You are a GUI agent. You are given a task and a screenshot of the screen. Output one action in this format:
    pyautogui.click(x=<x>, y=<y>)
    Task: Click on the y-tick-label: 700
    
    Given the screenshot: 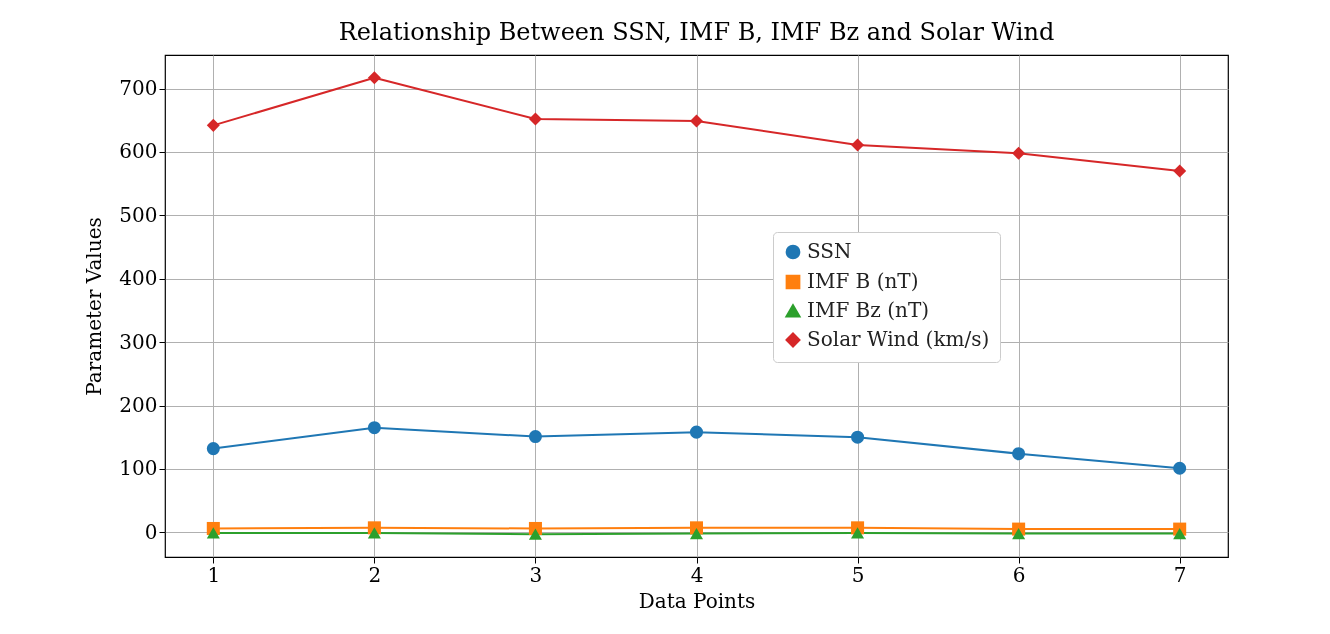 What is the action you would take?
    pyautogui.click(x=138, y=88)
    